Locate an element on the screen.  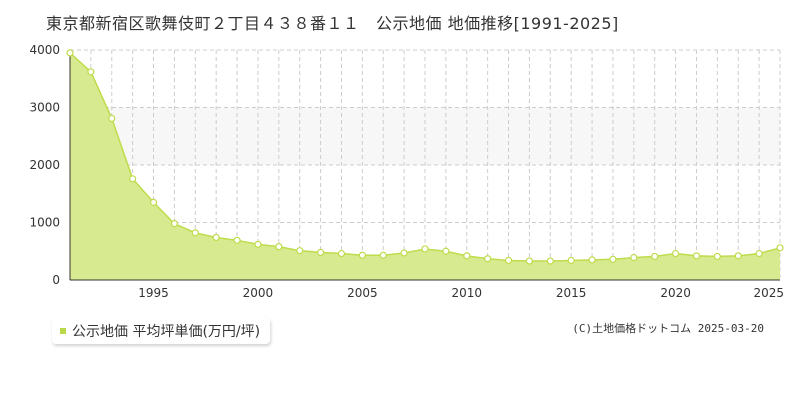
chart-title: 東京都新宿区歌舞伎町２丁目４３８番１１ 公示地価 地価推移[1991-2025] is located at coordinates (332, 23).